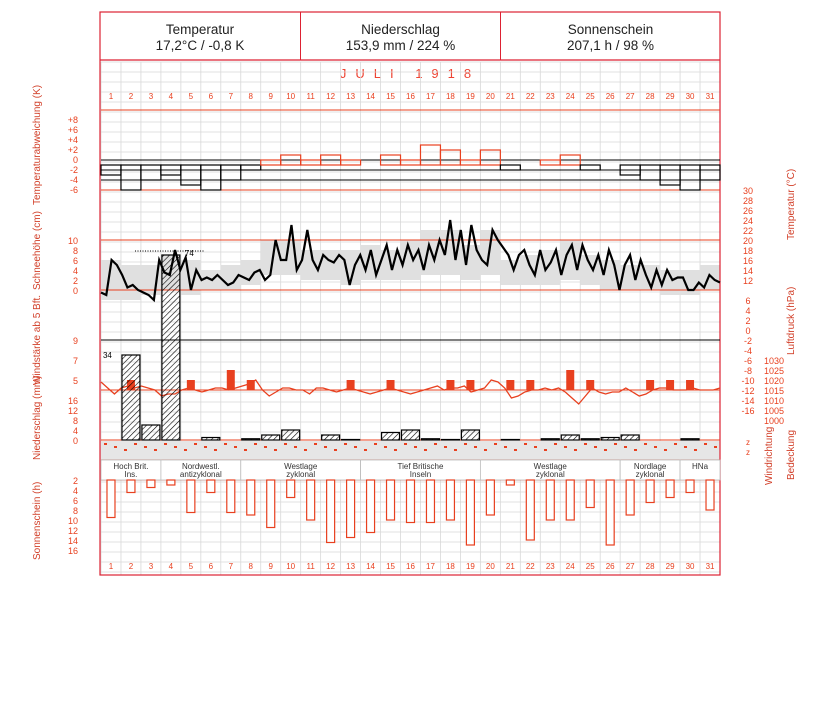 The image size is (827, 702). What do you see at coordinates (73, 521) in the screenshot?
I see `sun-tick: 10` at bounding box center [73, 521].